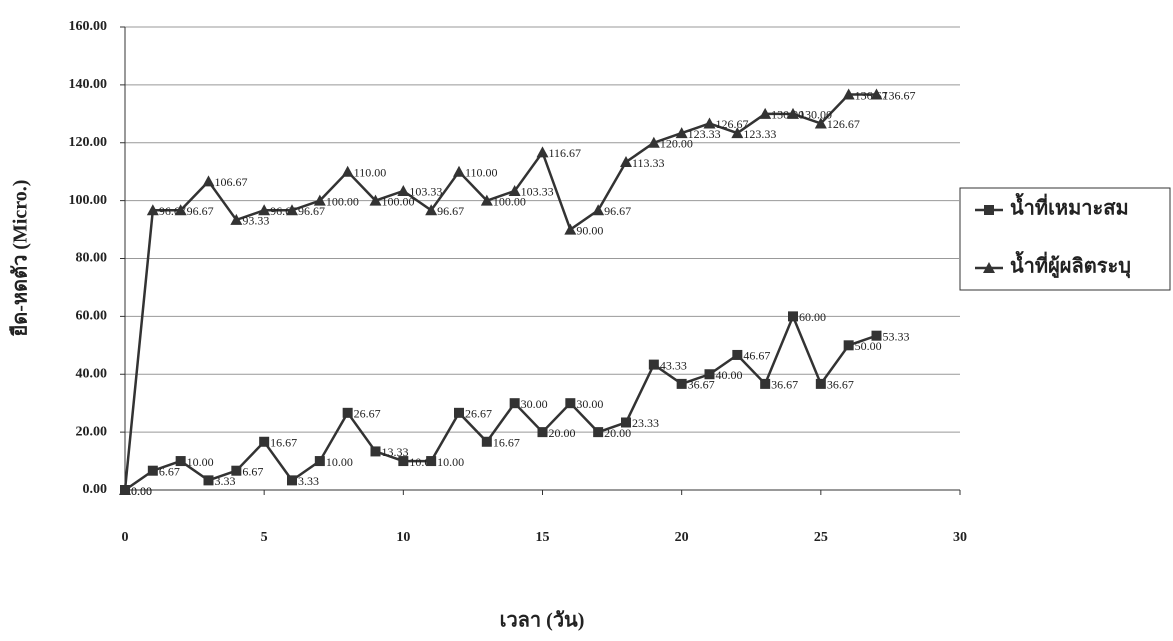 The image size is (1173, 641). What do you see at coordinates (815, 115) in the screenshot?
I see `data-label: 130.00` at bounding box center [815, 115].